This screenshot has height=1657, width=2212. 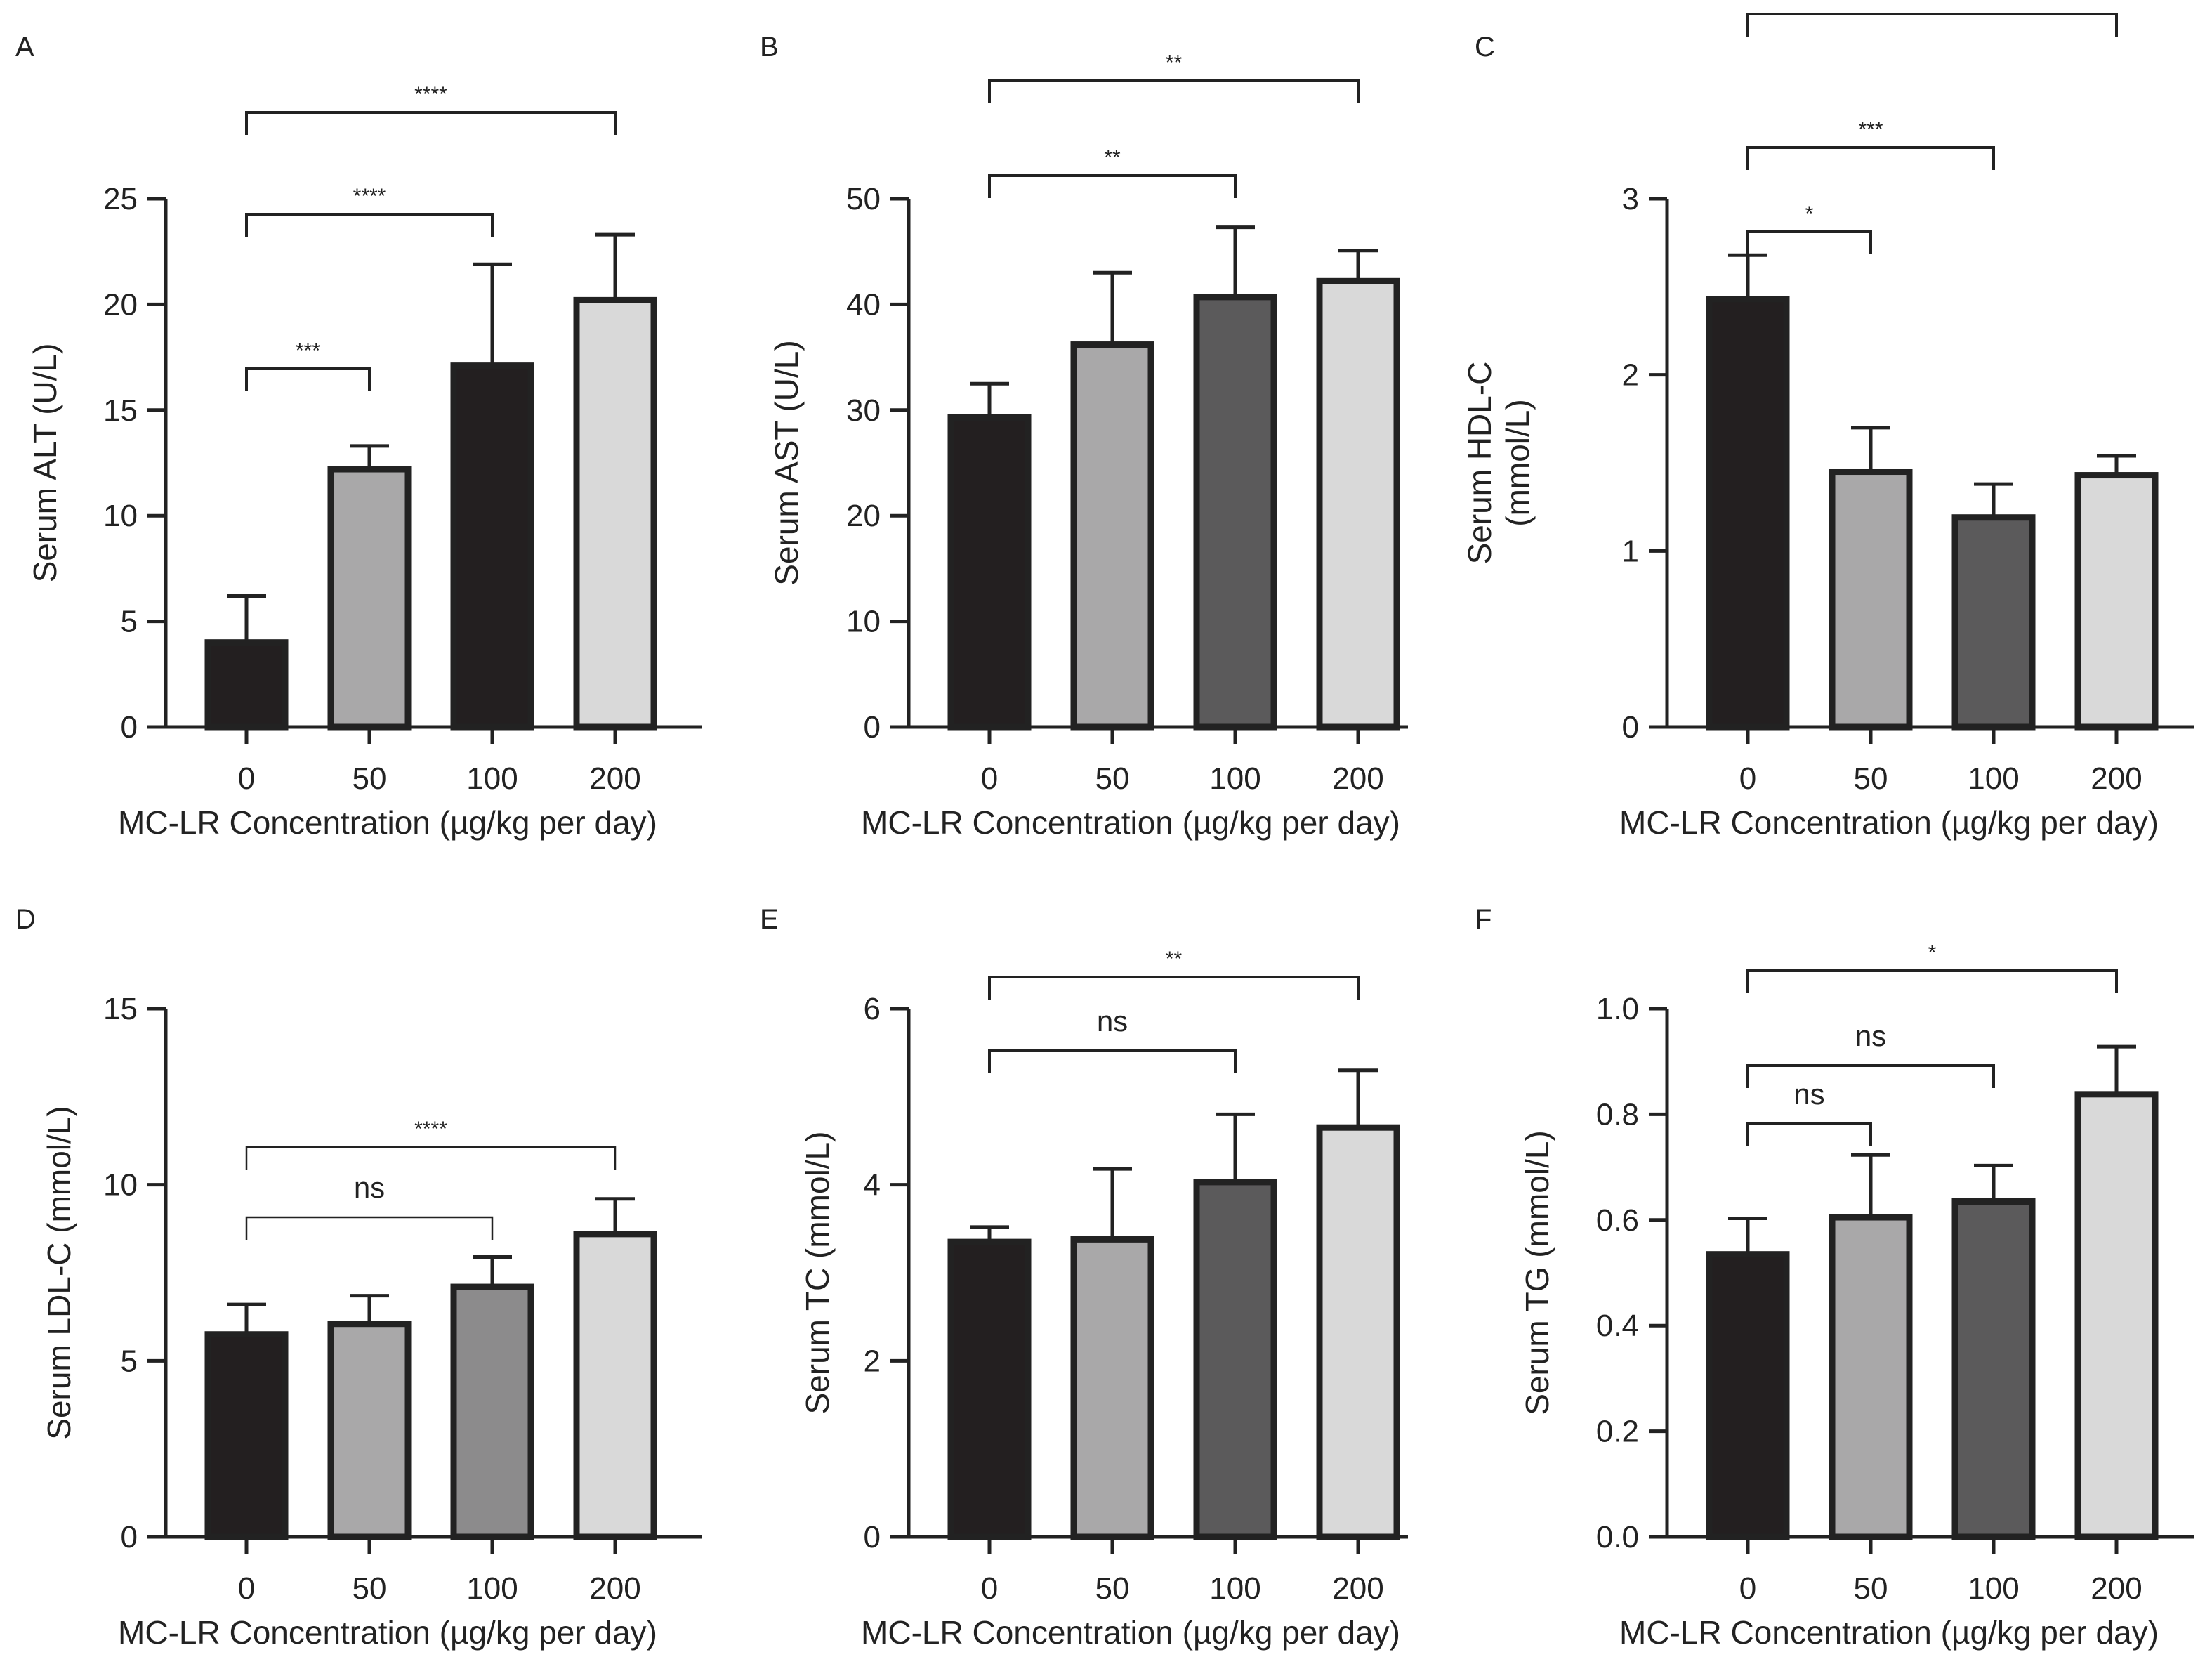 What do you see at coordinates (1537, 1273) in the screenshot?
I see `y-axis-title: Serum TG (mmol/L)` at bounding box center [1537, 1273].